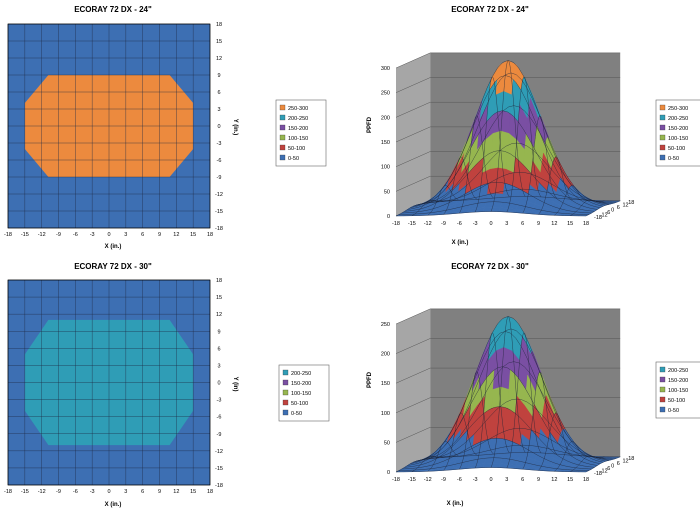  Describe the element at coordinates (218, 366) in the screenshot. I see `y-tick-label: 3` at that location.